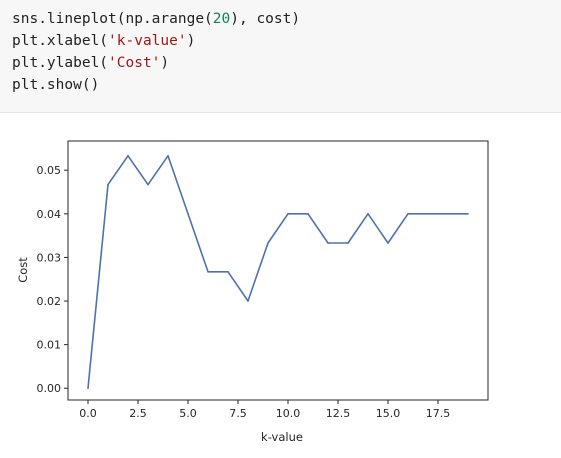 The height and width of the screenshot is (458, 561). What do you see at coordinates (134, 63) in the screenshot?
I see `code-token: 'Cost'` at bounding box center [134, 63].